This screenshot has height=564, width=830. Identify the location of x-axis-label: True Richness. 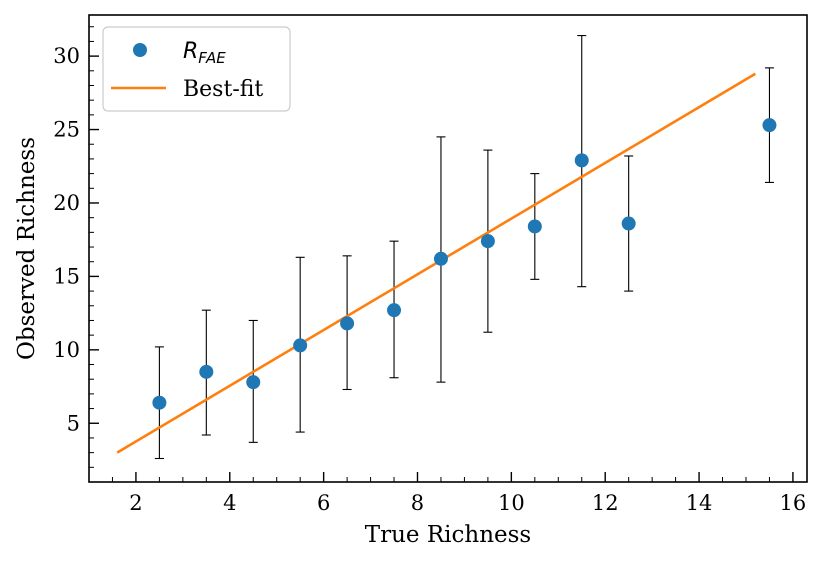
(448, 535).